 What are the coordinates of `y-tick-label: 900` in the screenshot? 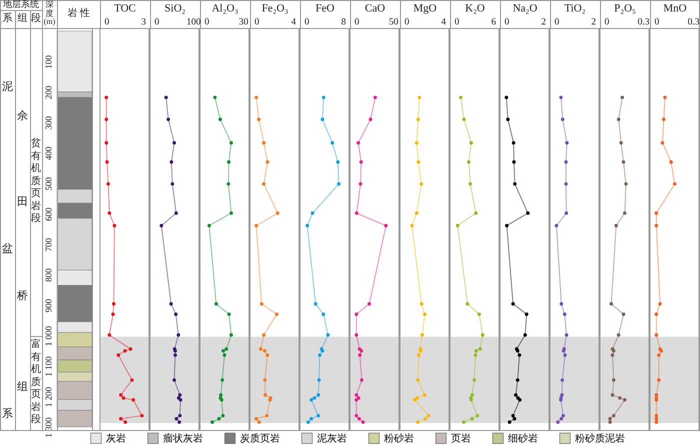 It's located at (49, 305).